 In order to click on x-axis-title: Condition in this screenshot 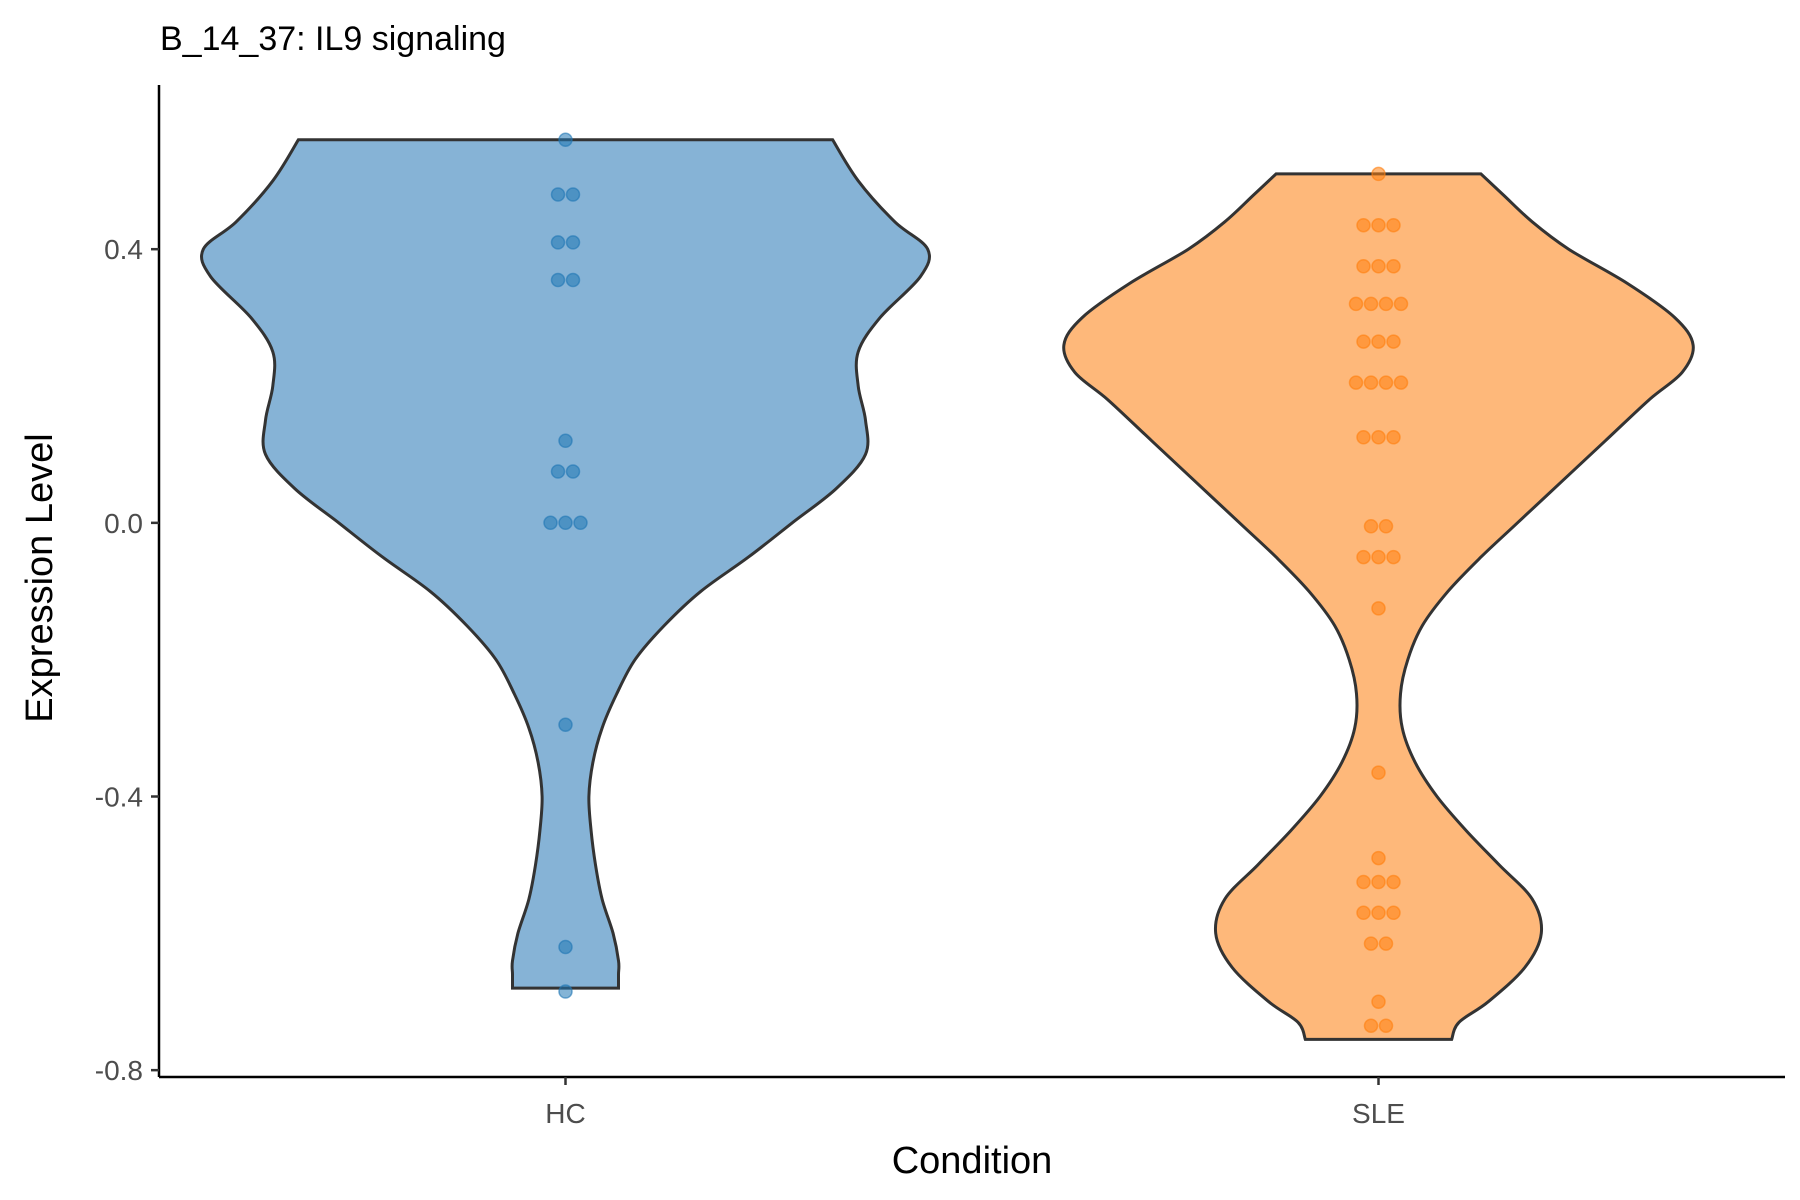, I will do `click(972, 1161)`.